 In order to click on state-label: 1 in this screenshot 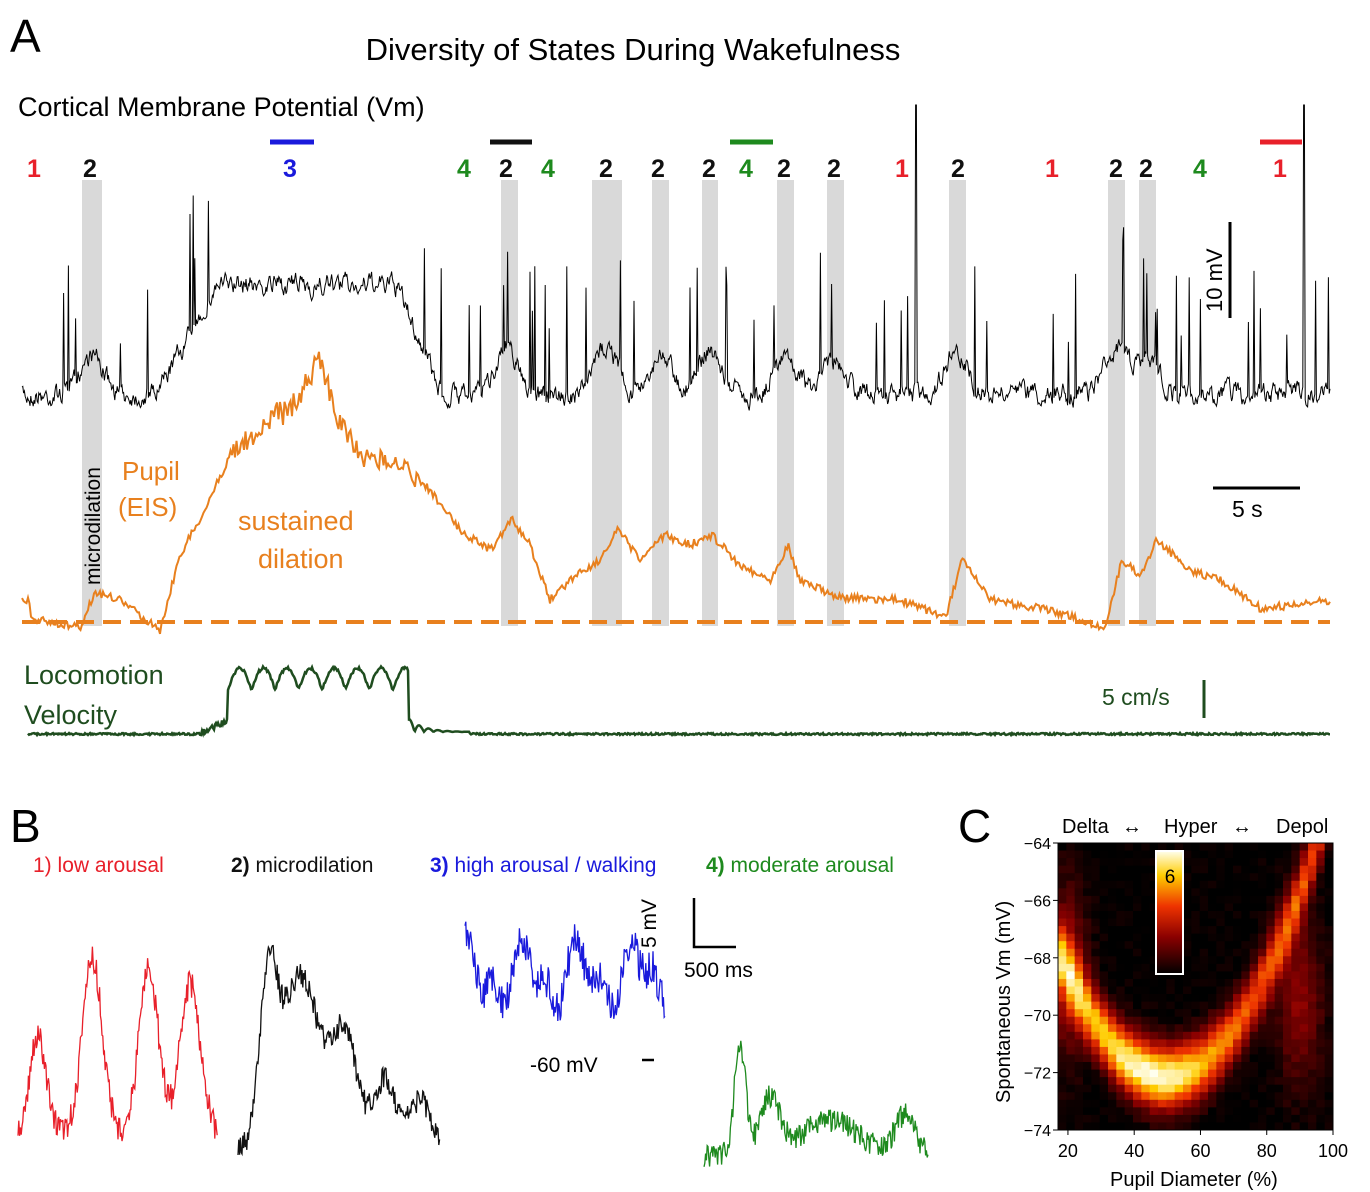, I will do `click(1280, 169)`.